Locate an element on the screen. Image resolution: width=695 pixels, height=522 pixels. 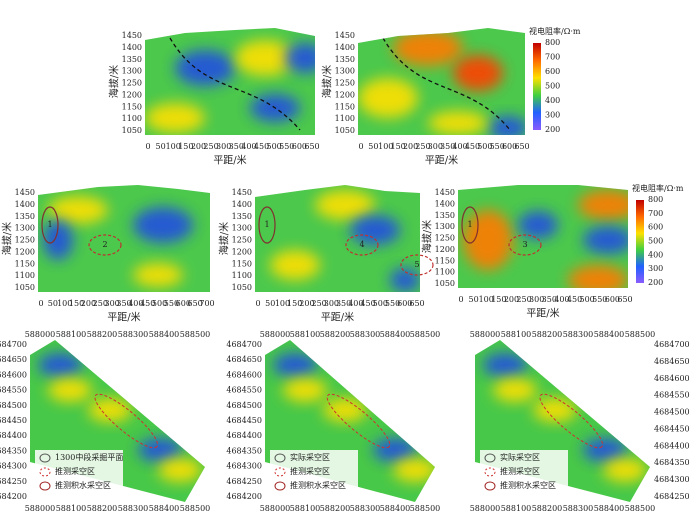
x-tick-label: 588400 is located at coordinates (164, 334).